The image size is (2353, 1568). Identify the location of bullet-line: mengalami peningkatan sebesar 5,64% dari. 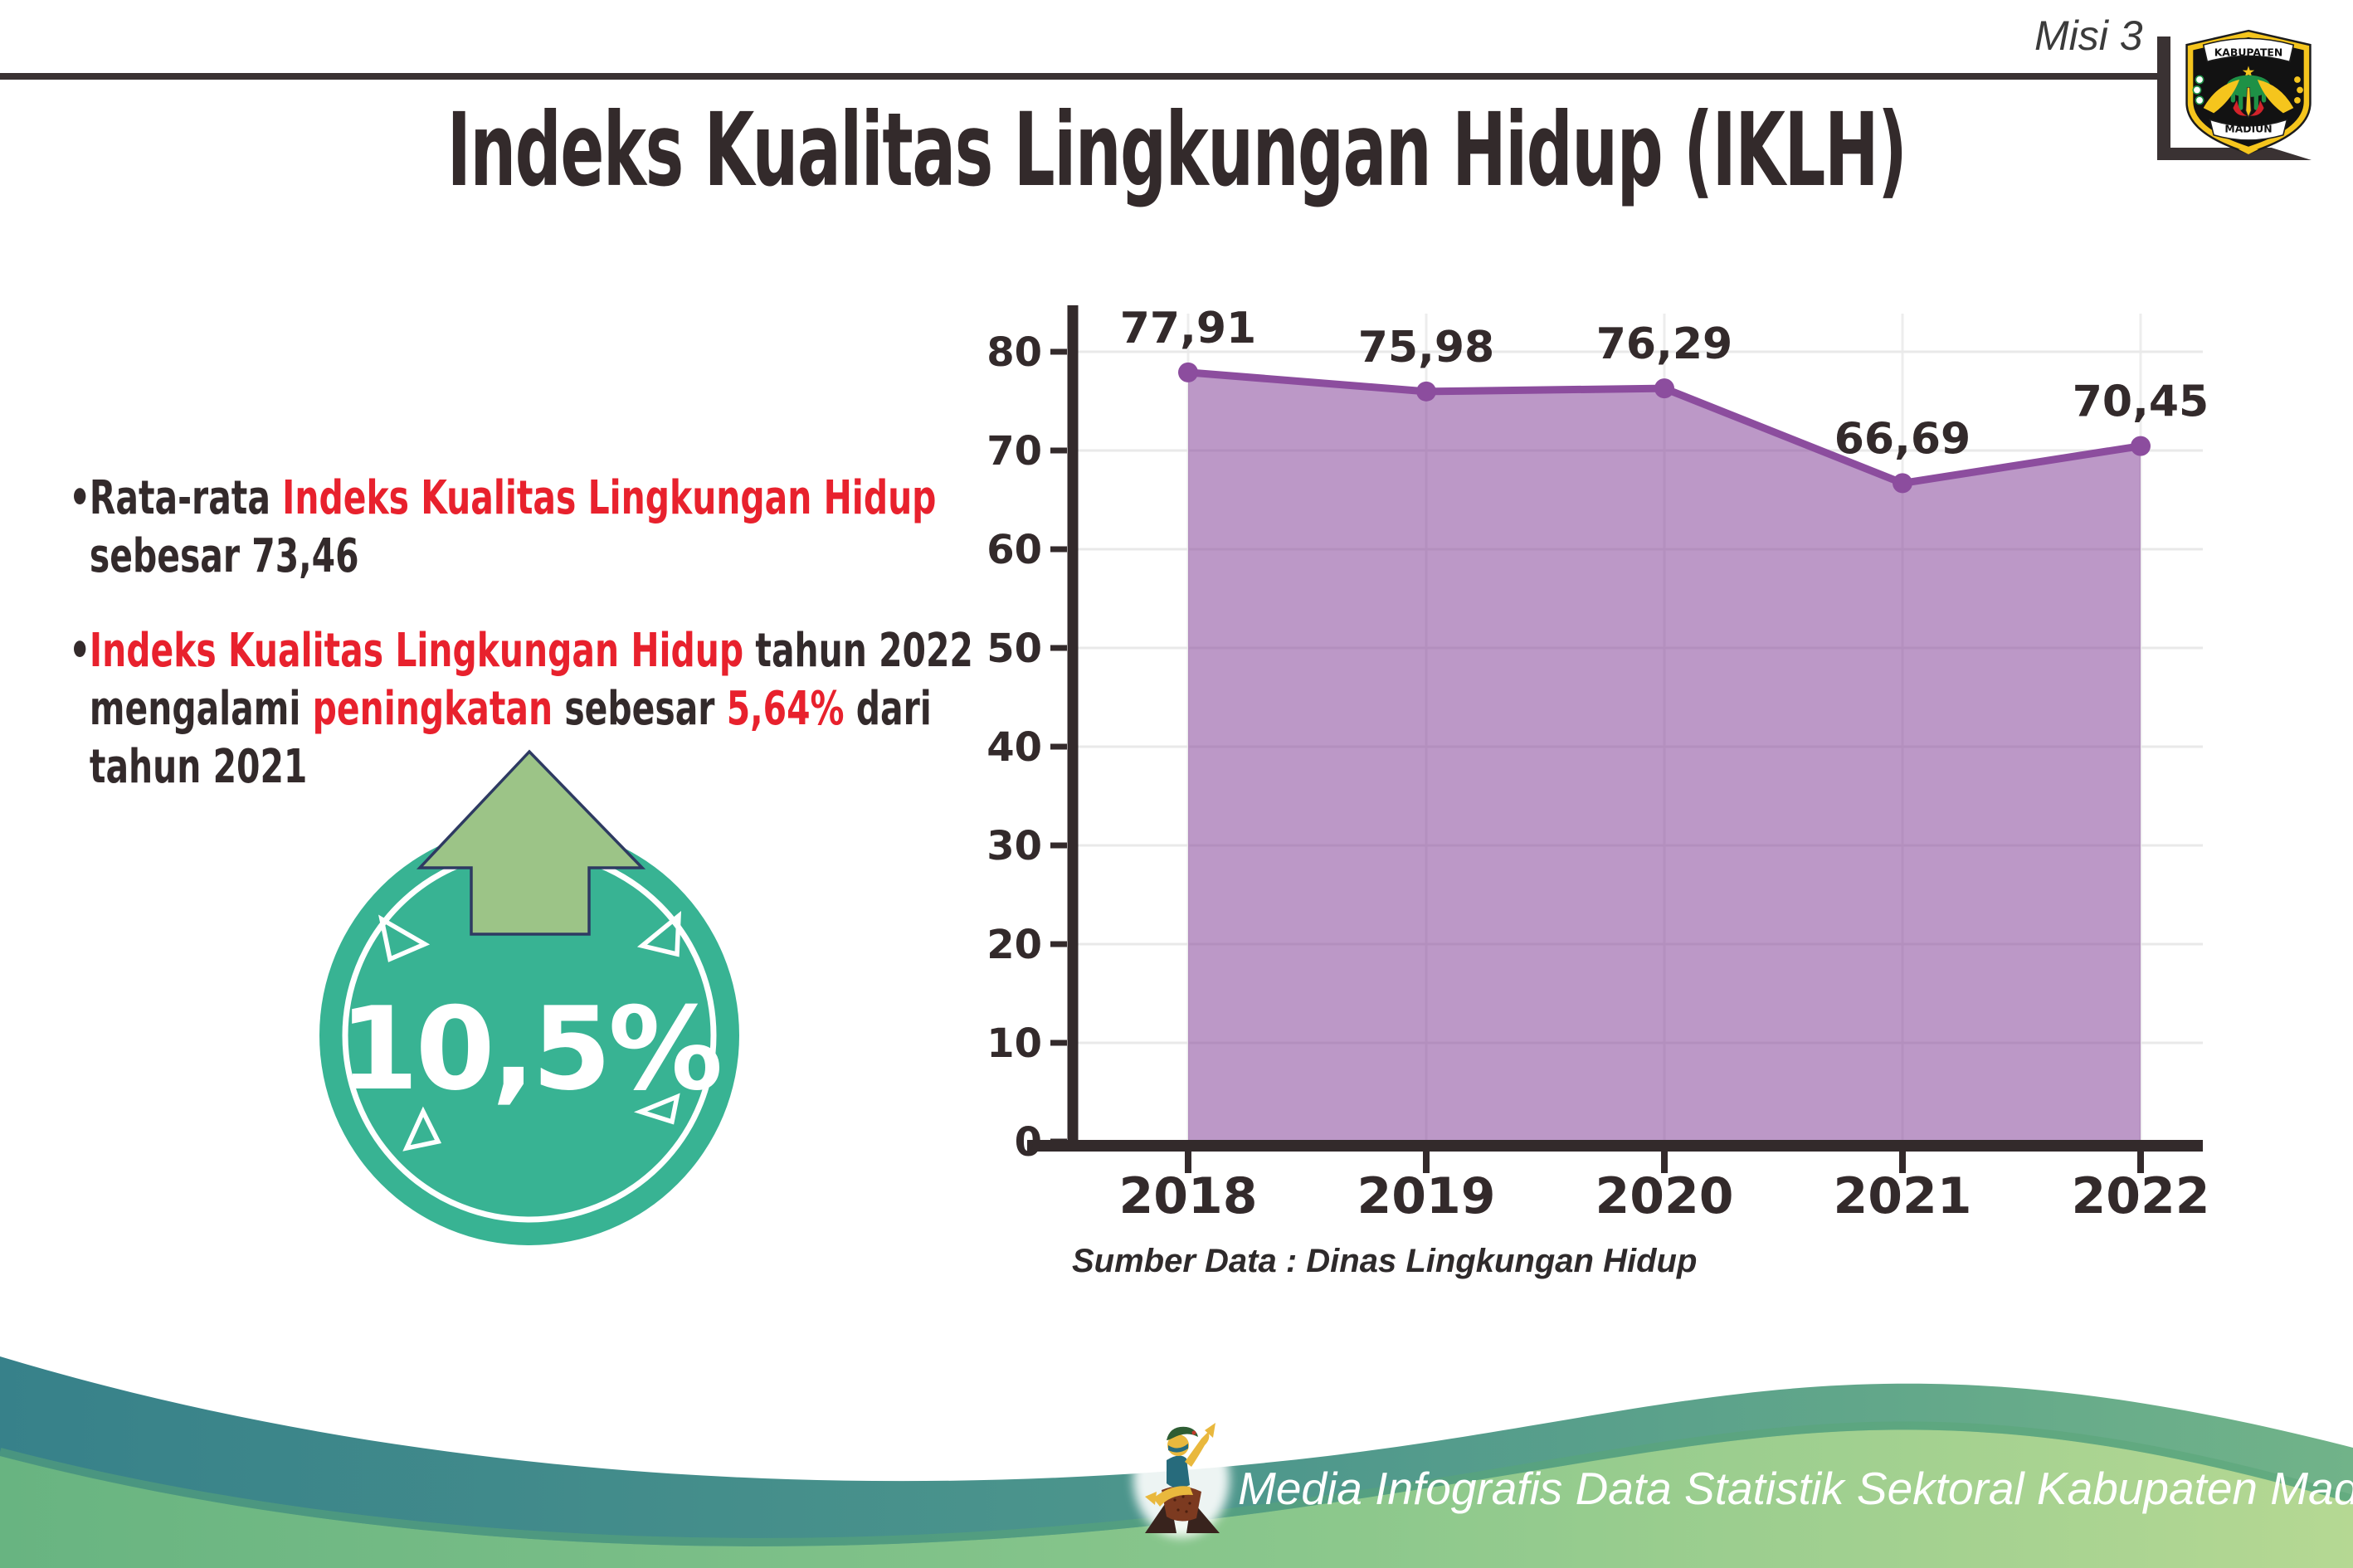
(559, 709).